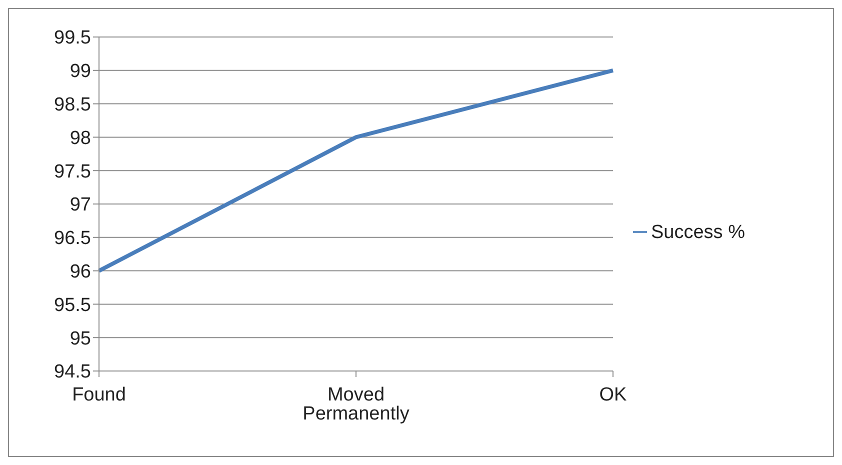  I want to click on y-tick-label: 97.5, so click(72, 171).